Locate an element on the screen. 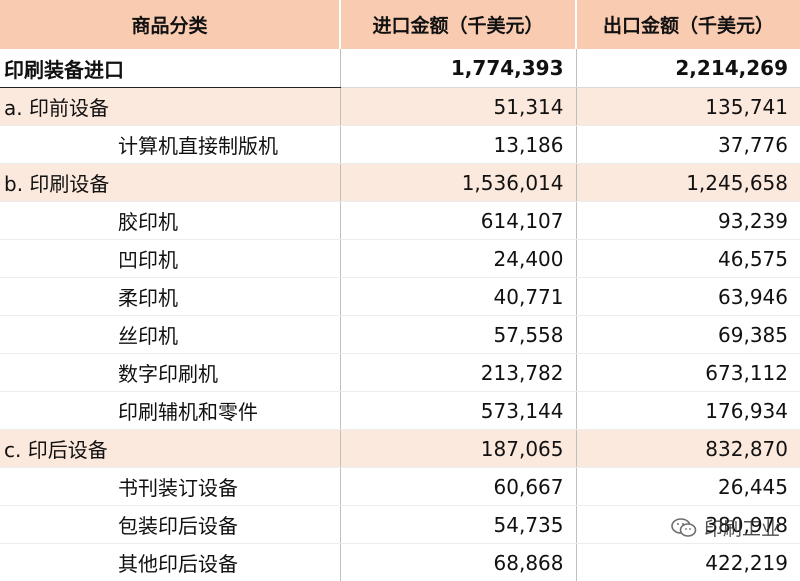 The image size is (800, 581). table-row: a. 印前设备 51,314 135,741 is located at coordinates (400, 107).